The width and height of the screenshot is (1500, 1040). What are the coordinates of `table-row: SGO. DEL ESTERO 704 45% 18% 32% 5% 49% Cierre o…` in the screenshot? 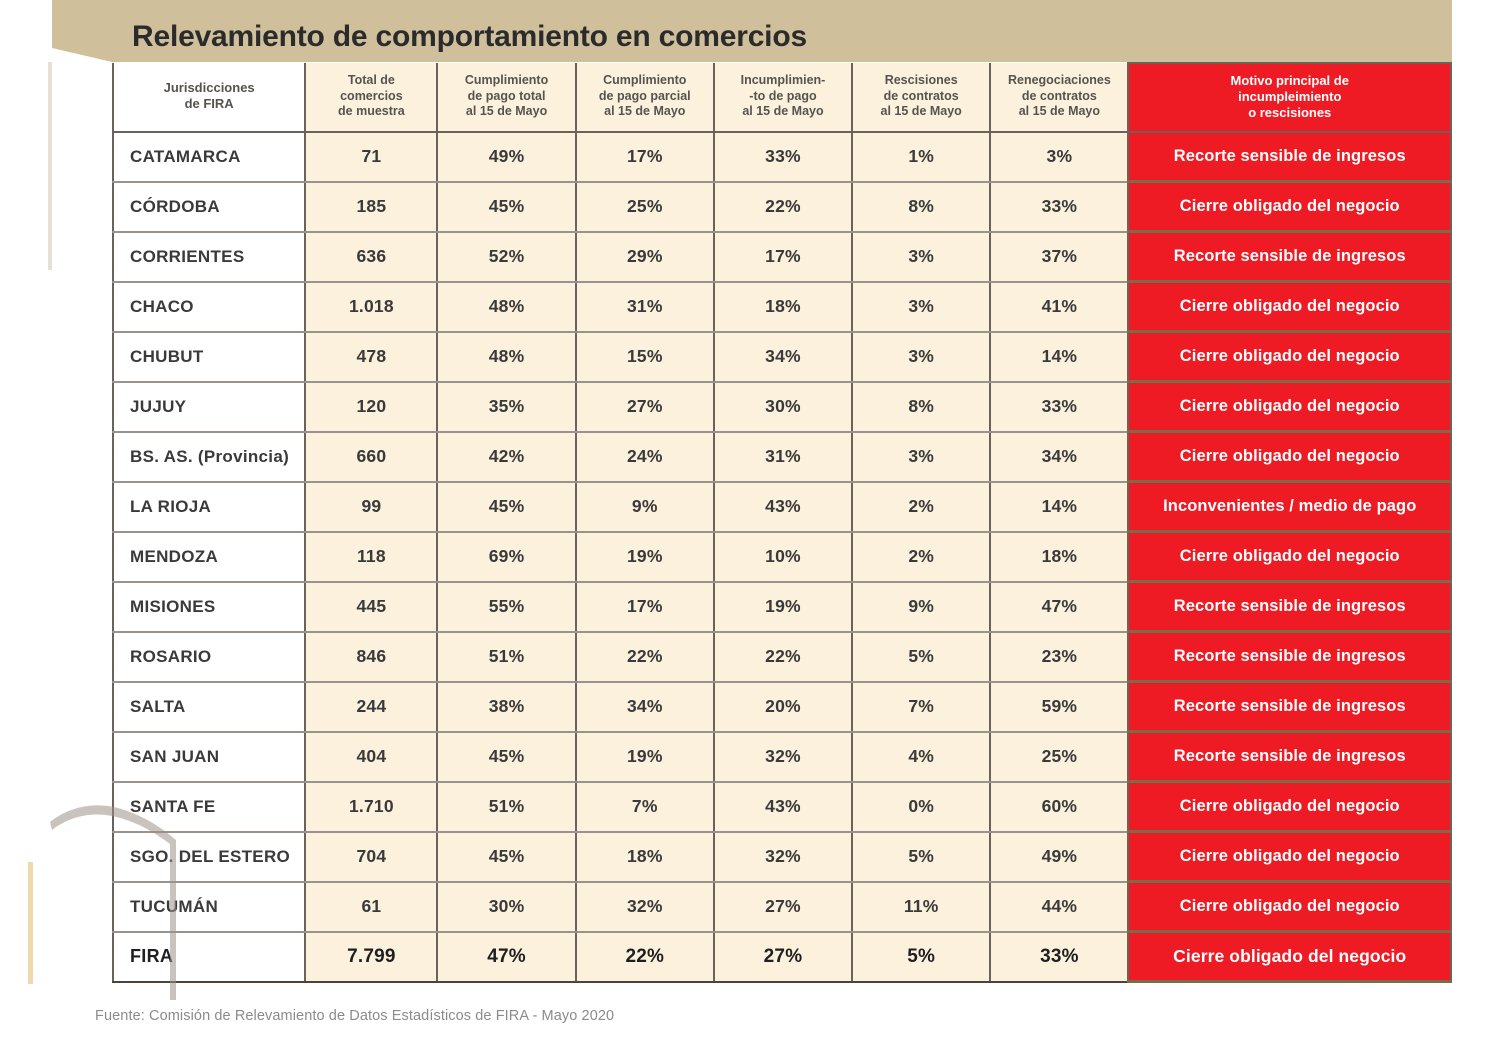 It's located at (781, 857).